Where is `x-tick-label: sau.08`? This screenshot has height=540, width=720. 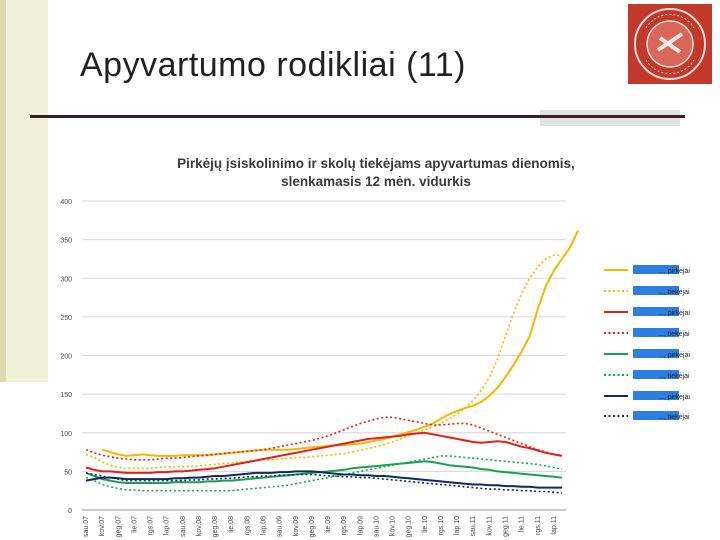 x-tick-label: sau.08 is located at coordinates (183, 526).